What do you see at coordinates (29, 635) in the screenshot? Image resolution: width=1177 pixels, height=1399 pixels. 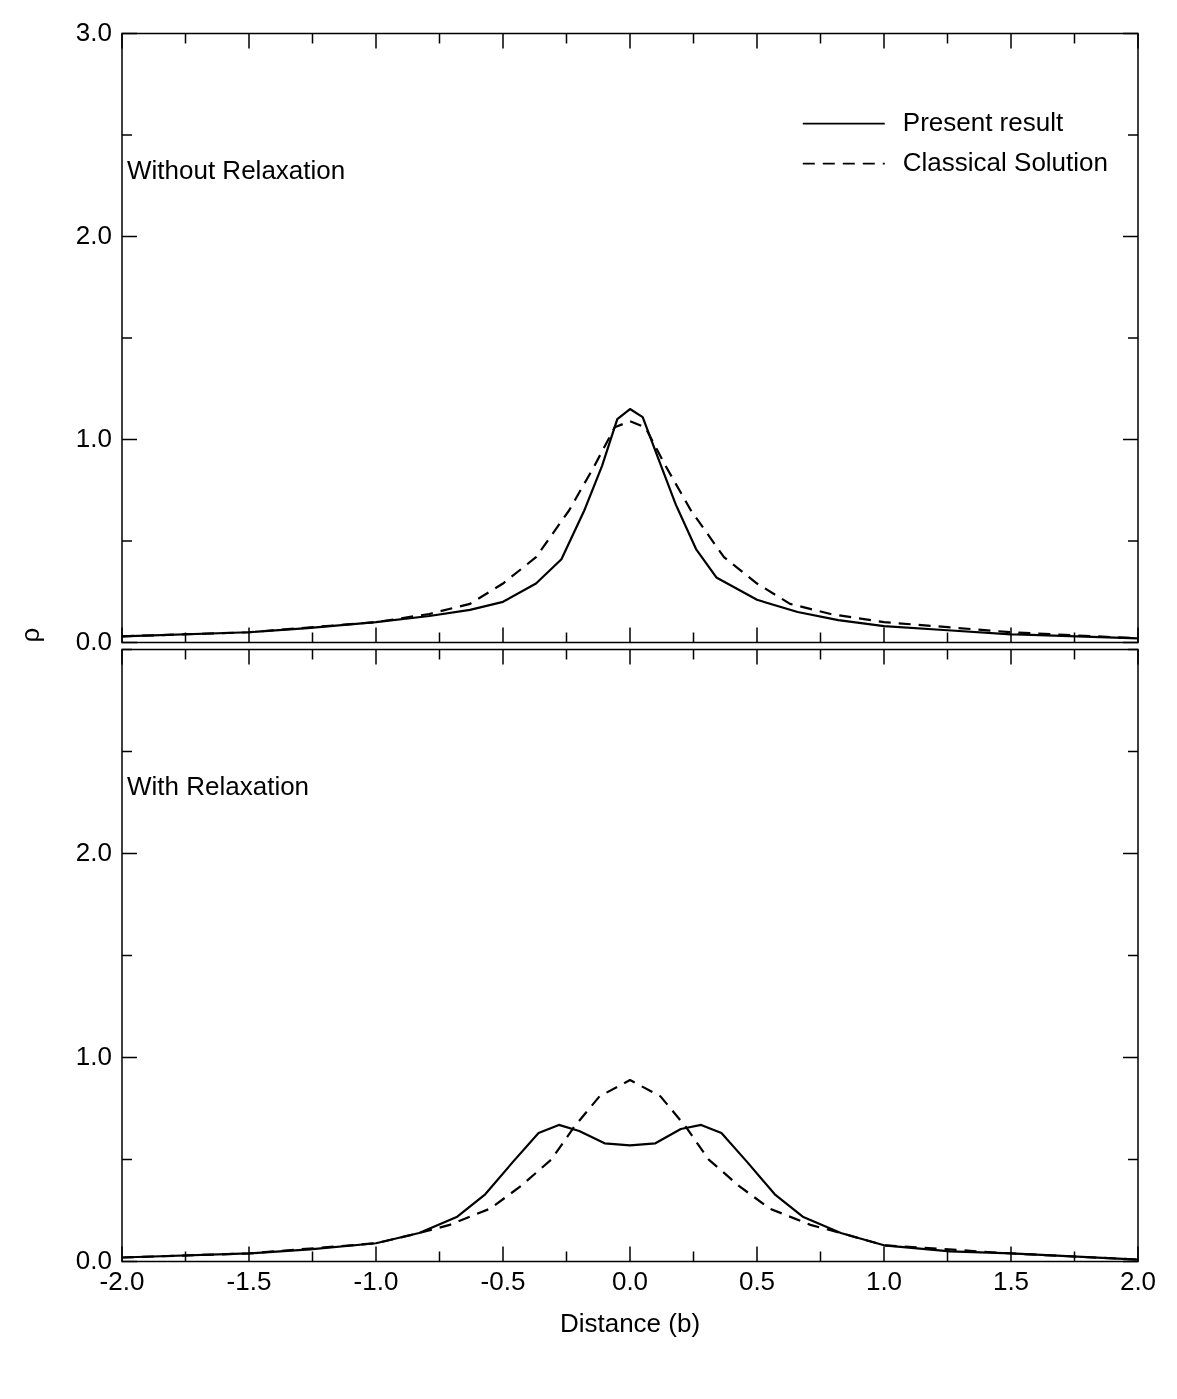 I see `y-axis-title: ρ` at bounding box center [29, 635].